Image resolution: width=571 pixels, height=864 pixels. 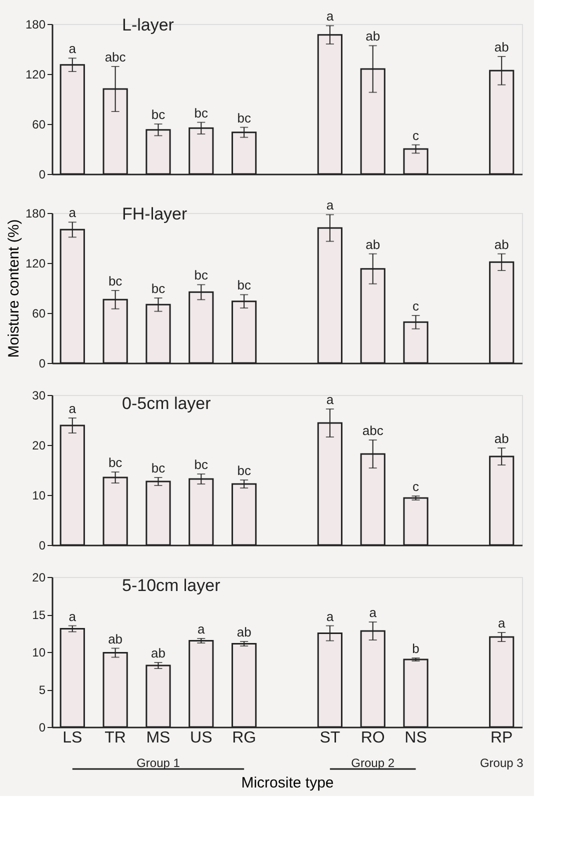 I want to click on text: Group 2, so click(x=373, y=763).